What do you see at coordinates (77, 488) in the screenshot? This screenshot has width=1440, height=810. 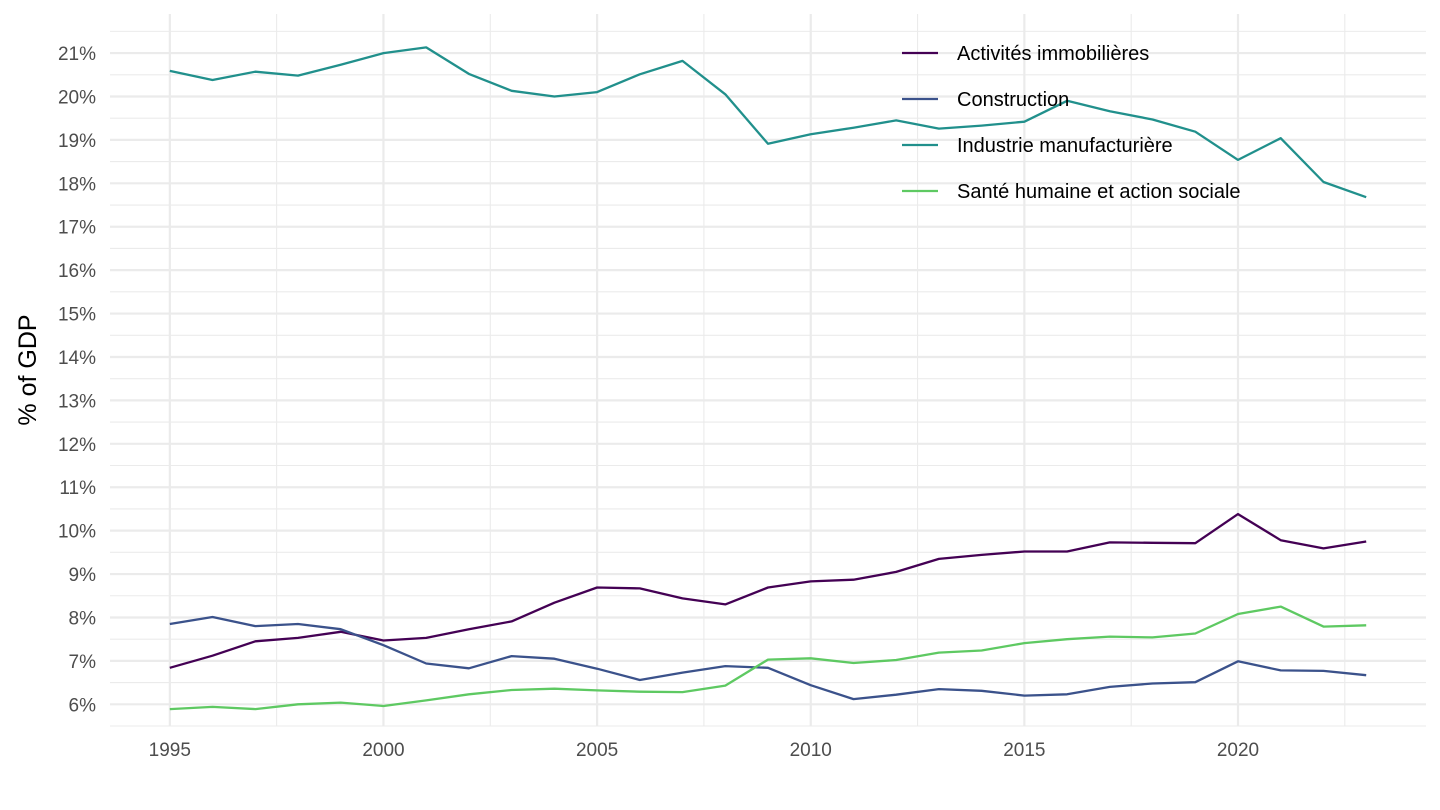 I see `y-tick-label: 11%` at bounding box center [77, 488].